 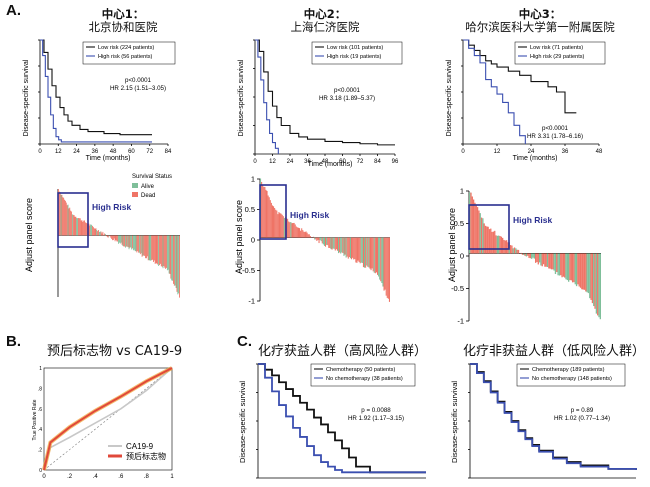 I want to click on center1-title-line2: 北京协和医院, so click(x=123, y=27).